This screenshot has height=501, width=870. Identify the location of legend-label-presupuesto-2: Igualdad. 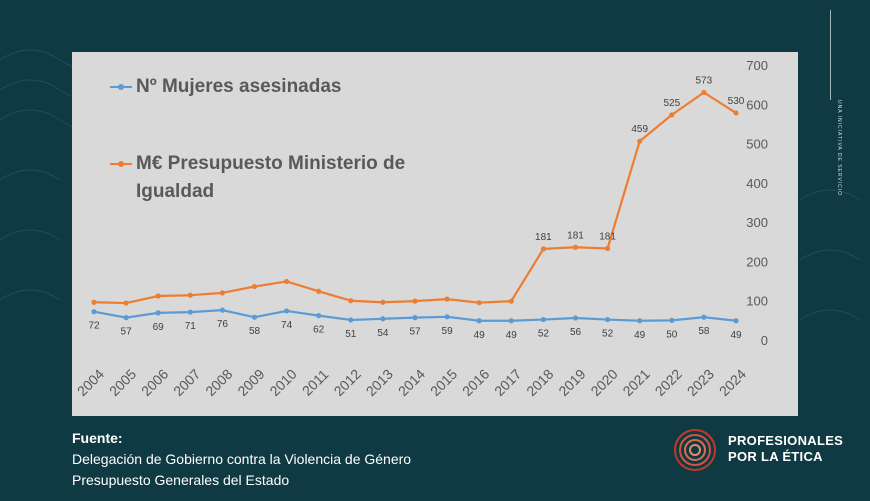
(175, 191).